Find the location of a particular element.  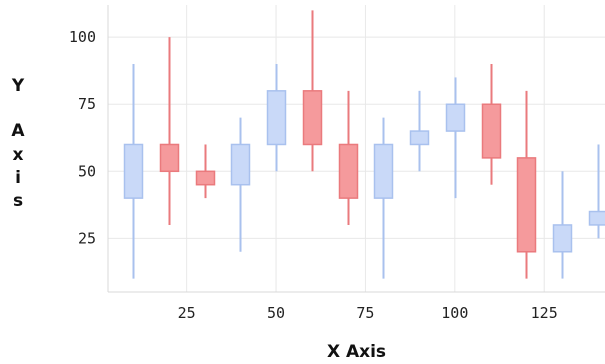

y-axis-title-letter: s is located at coordinates (18, 201).